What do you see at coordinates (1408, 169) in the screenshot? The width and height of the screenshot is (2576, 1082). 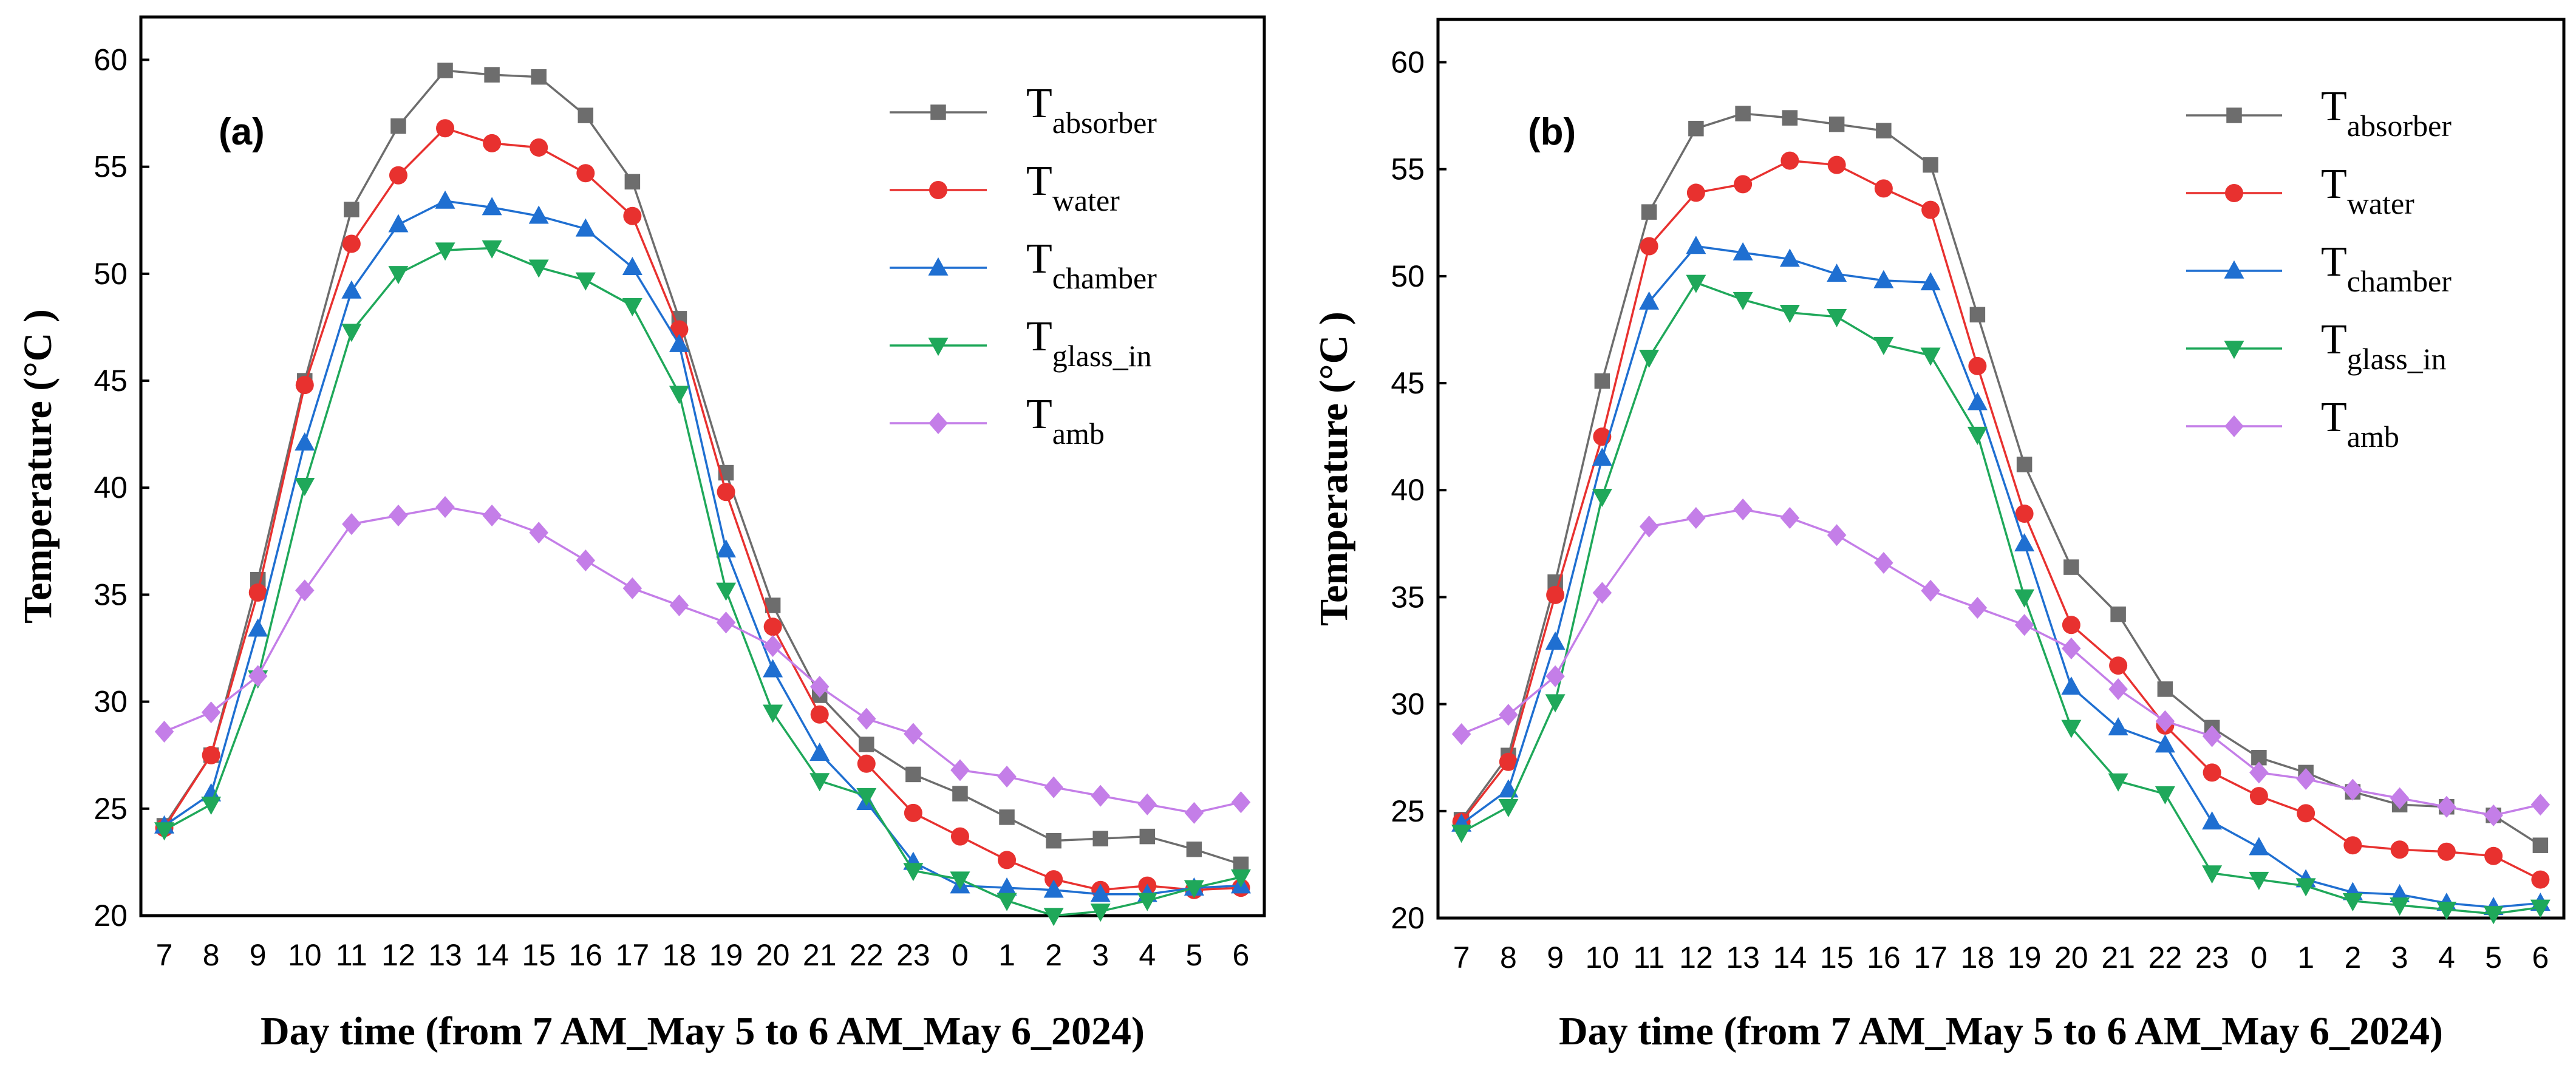 I see `y-tick-label: 55` at bounding box center [1408, 169].